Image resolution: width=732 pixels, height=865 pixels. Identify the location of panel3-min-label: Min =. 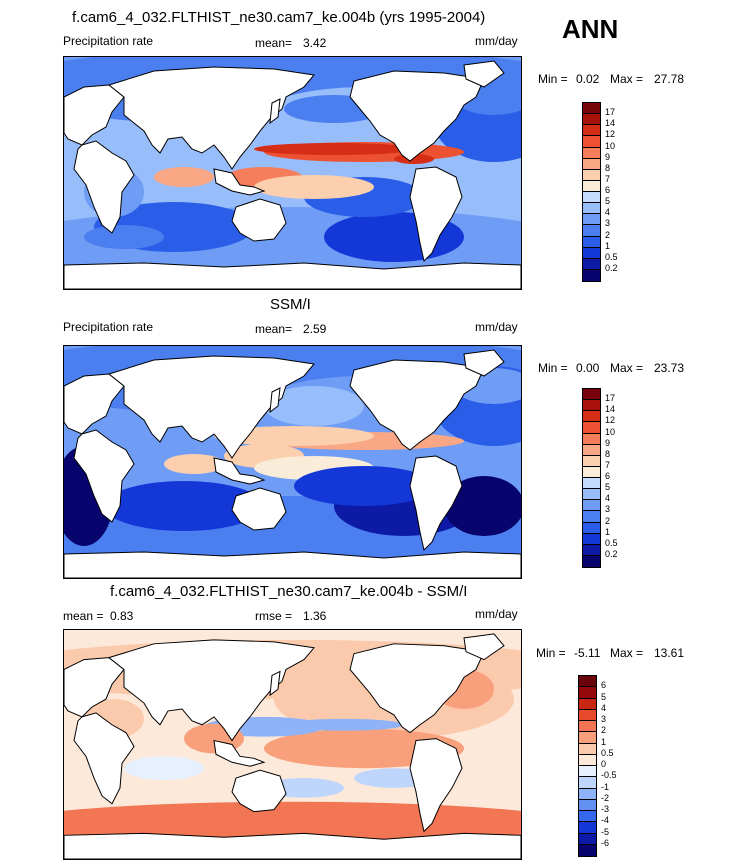
(551, 653).